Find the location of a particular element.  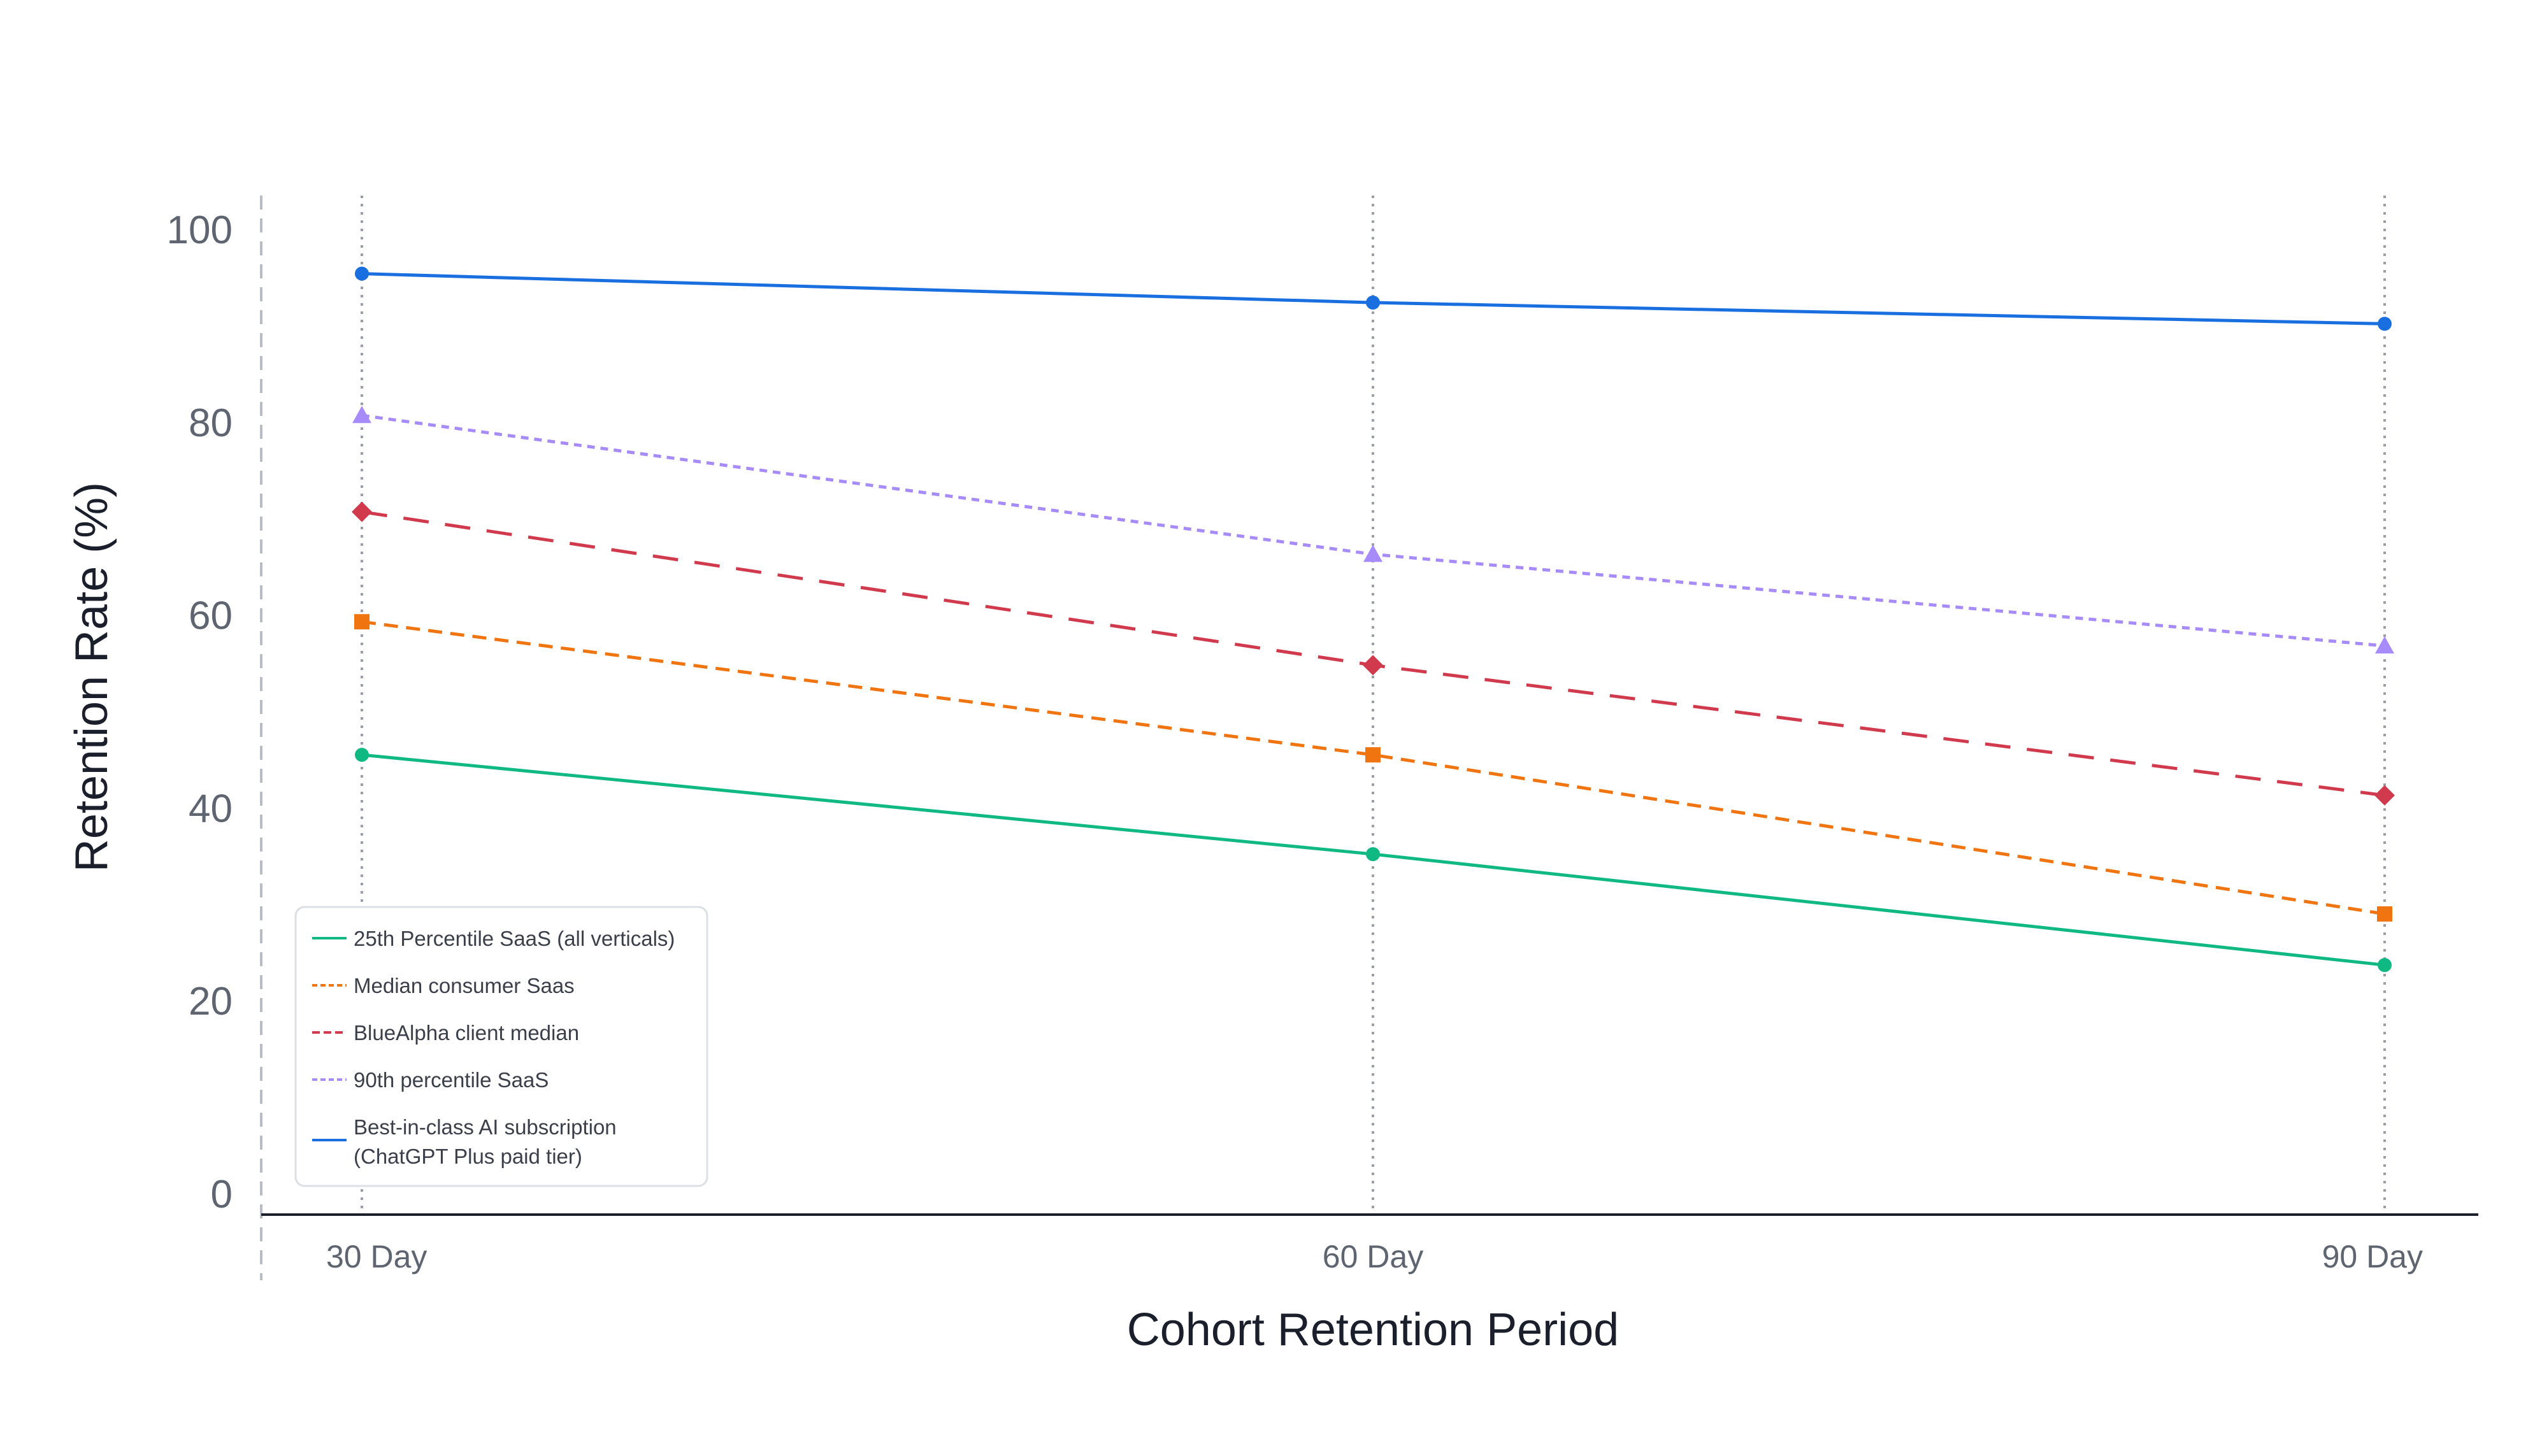

x-axis-title: Cohort Retention Period is located at coordinates (1373, 1329).